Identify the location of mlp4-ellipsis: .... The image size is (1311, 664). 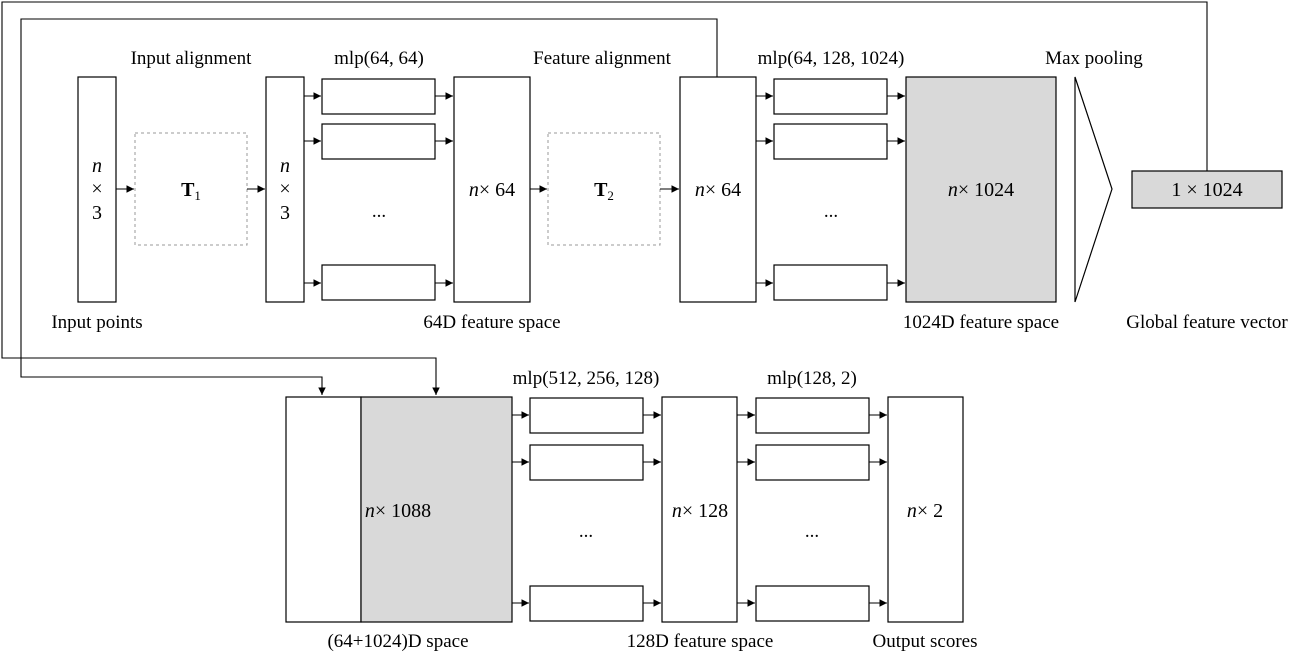
(812, 531).